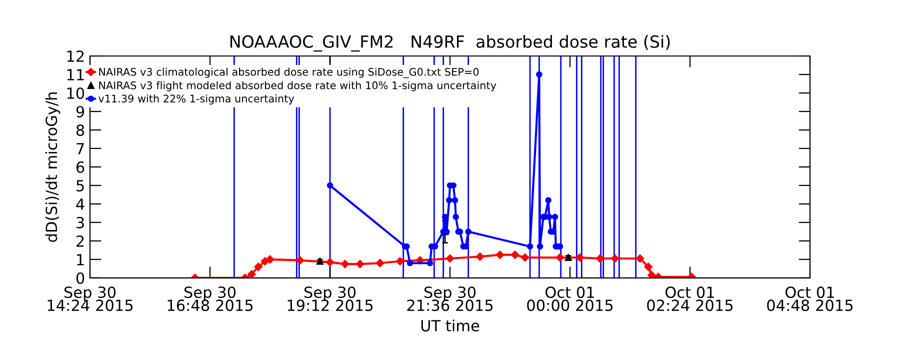 The height and width of the screenshot is (350, 900). Describe the element at coordinates (80, 204) in the screenshot. I see `y-tick-label: 4` at that location.